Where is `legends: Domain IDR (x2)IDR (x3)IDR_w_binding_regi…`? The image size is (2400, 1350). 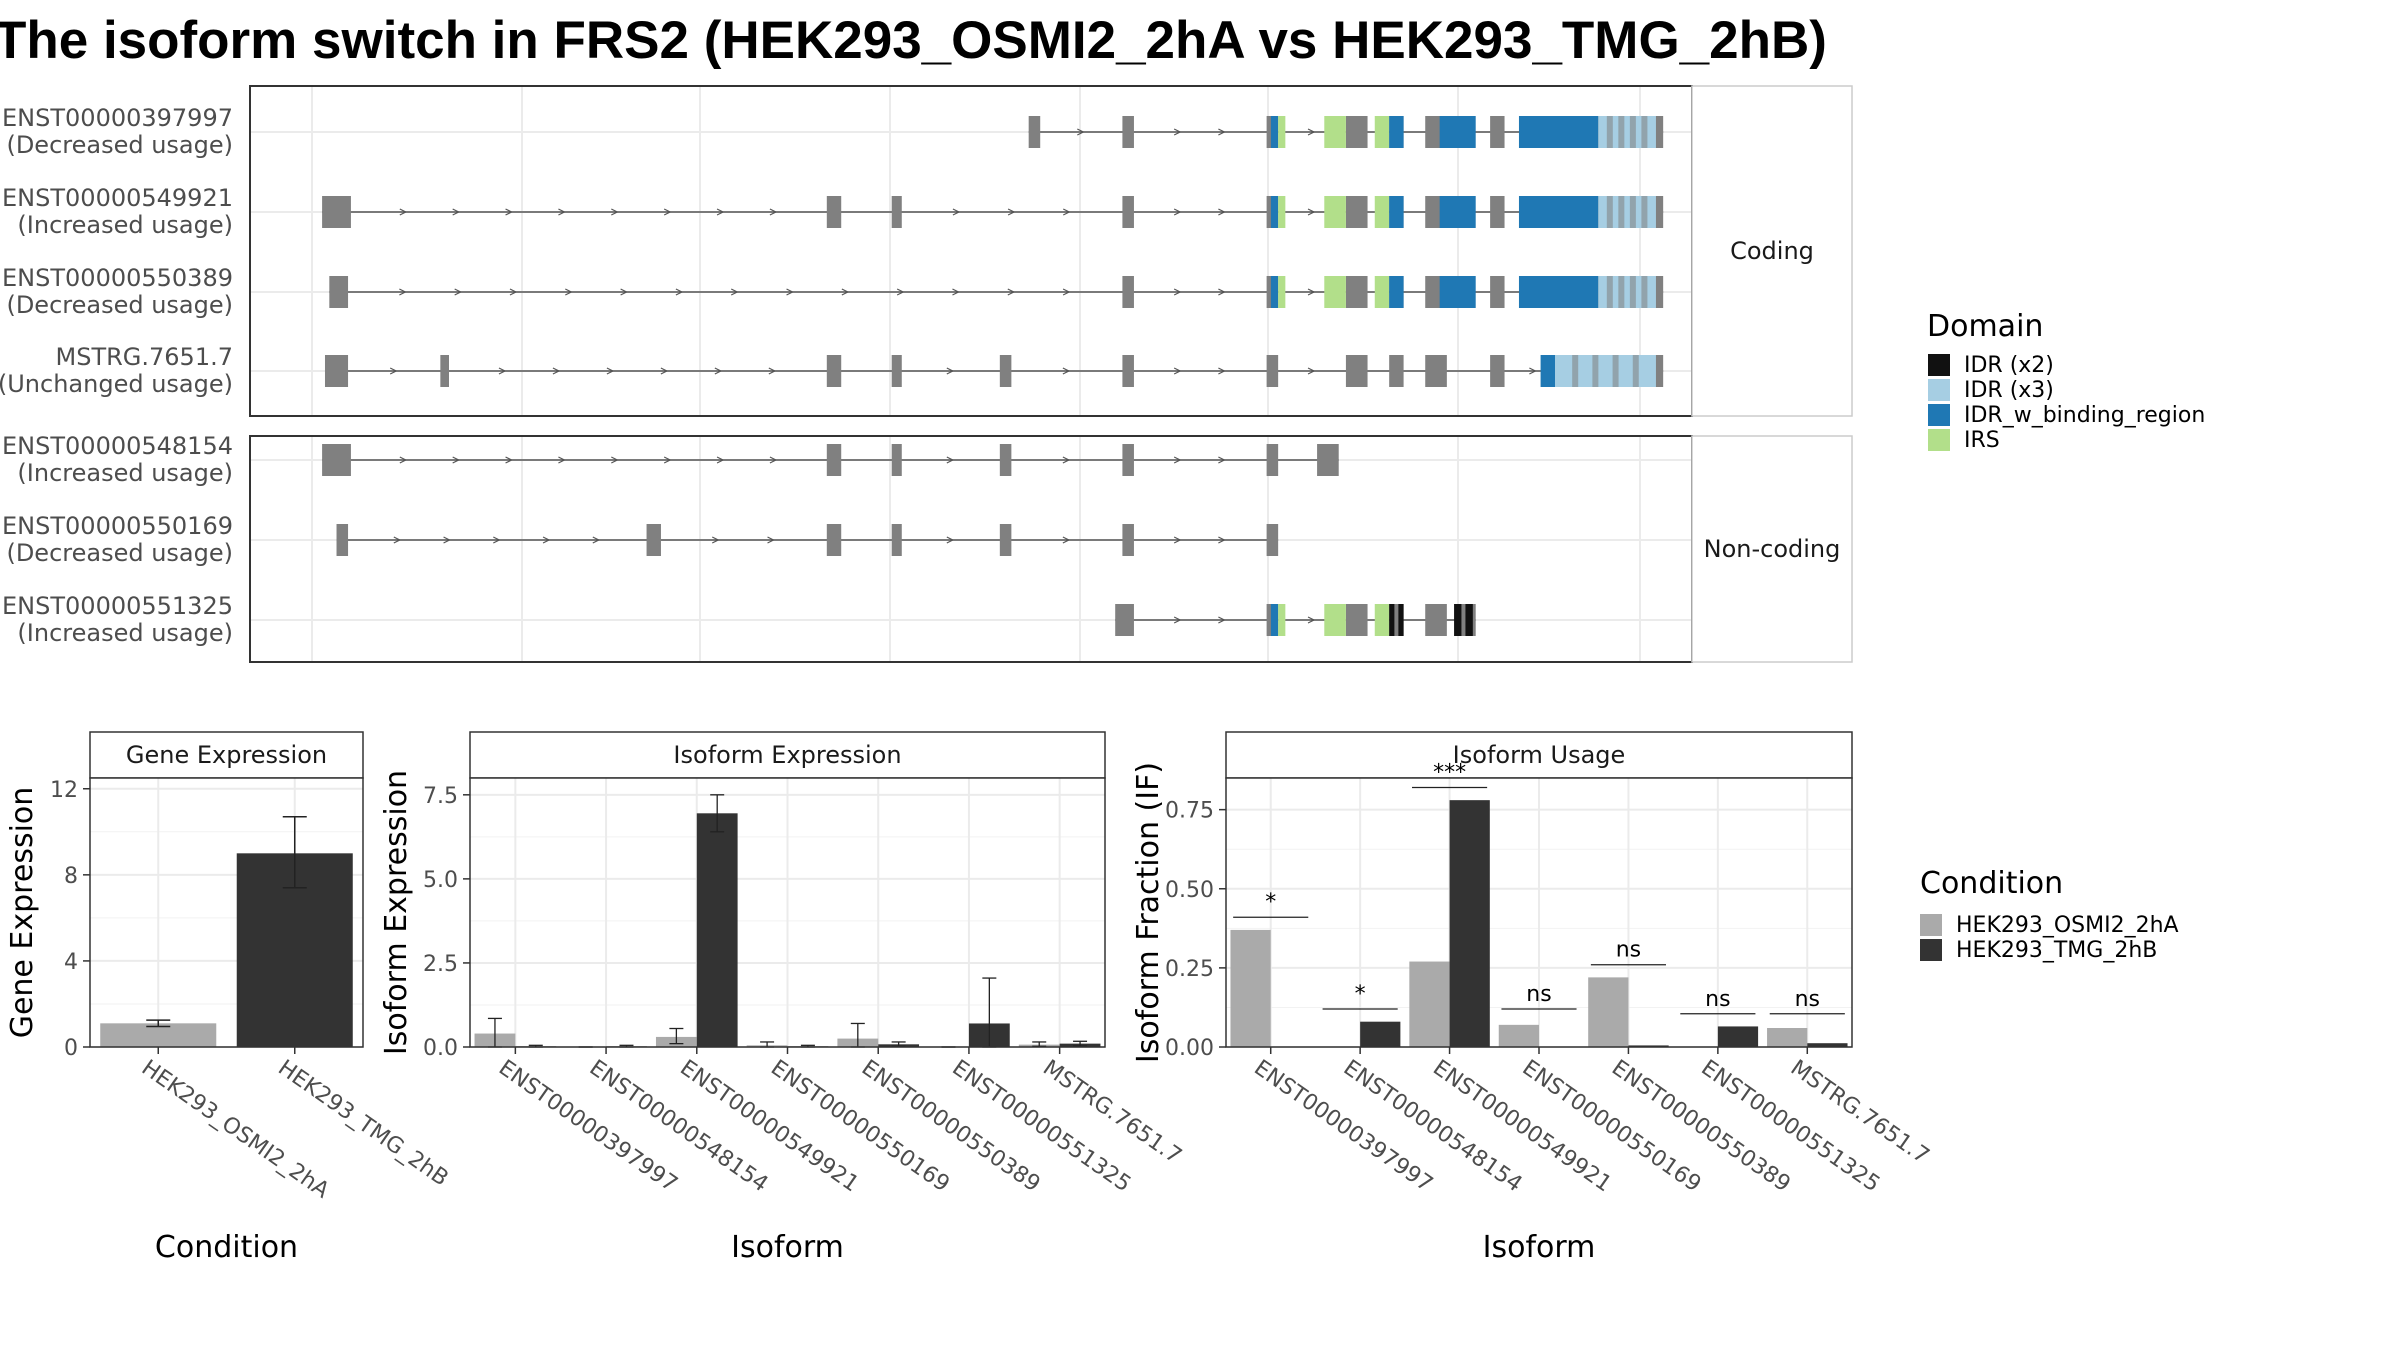
legends: Domain IDR (x2)IDR (x3)IDR_w_binding_regi… is located at coordinates (2062, 636).